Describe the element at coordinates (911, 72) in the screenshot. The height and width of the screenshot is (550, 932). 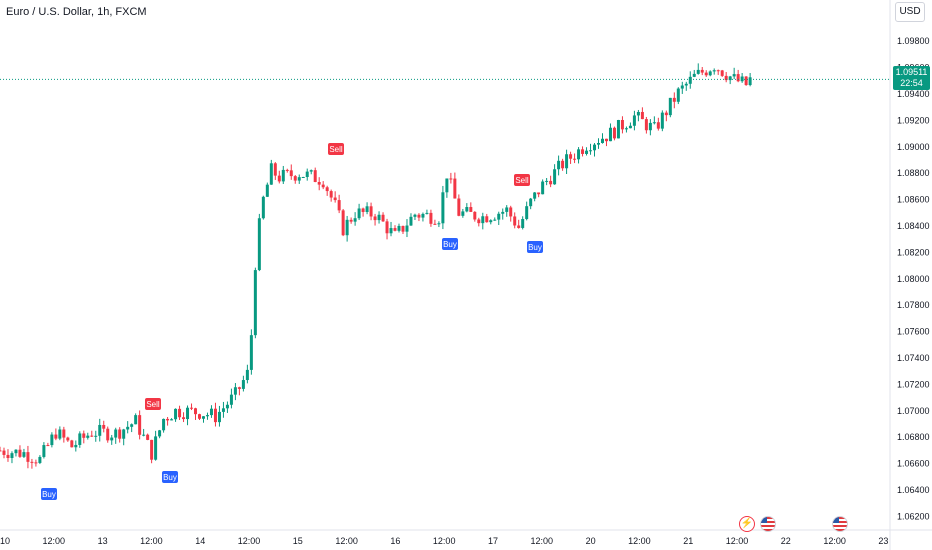
I see `last-price-value: 1.09511` at that location.